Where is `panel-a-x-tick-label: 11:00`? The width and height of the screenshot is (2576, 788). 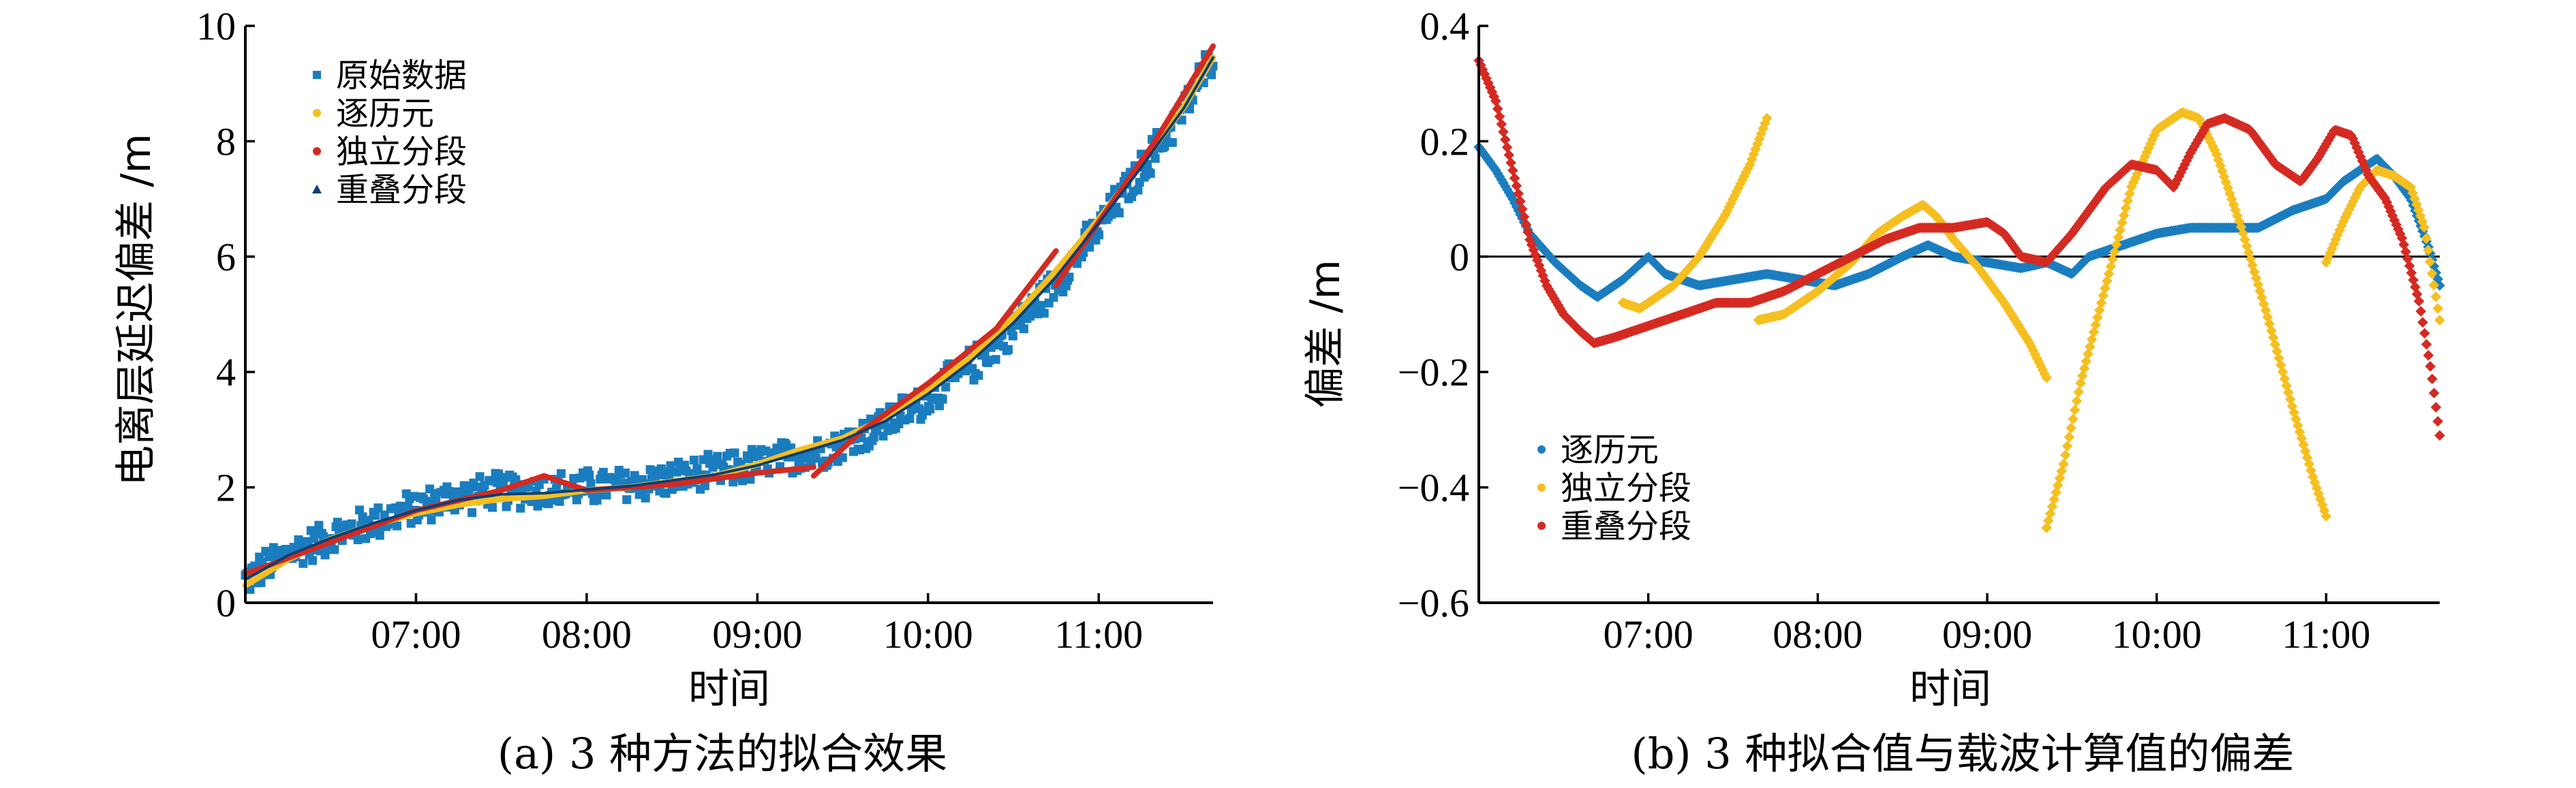
panel-a-x-tick-label: 11:00 is located at coordinates (1098, 634).